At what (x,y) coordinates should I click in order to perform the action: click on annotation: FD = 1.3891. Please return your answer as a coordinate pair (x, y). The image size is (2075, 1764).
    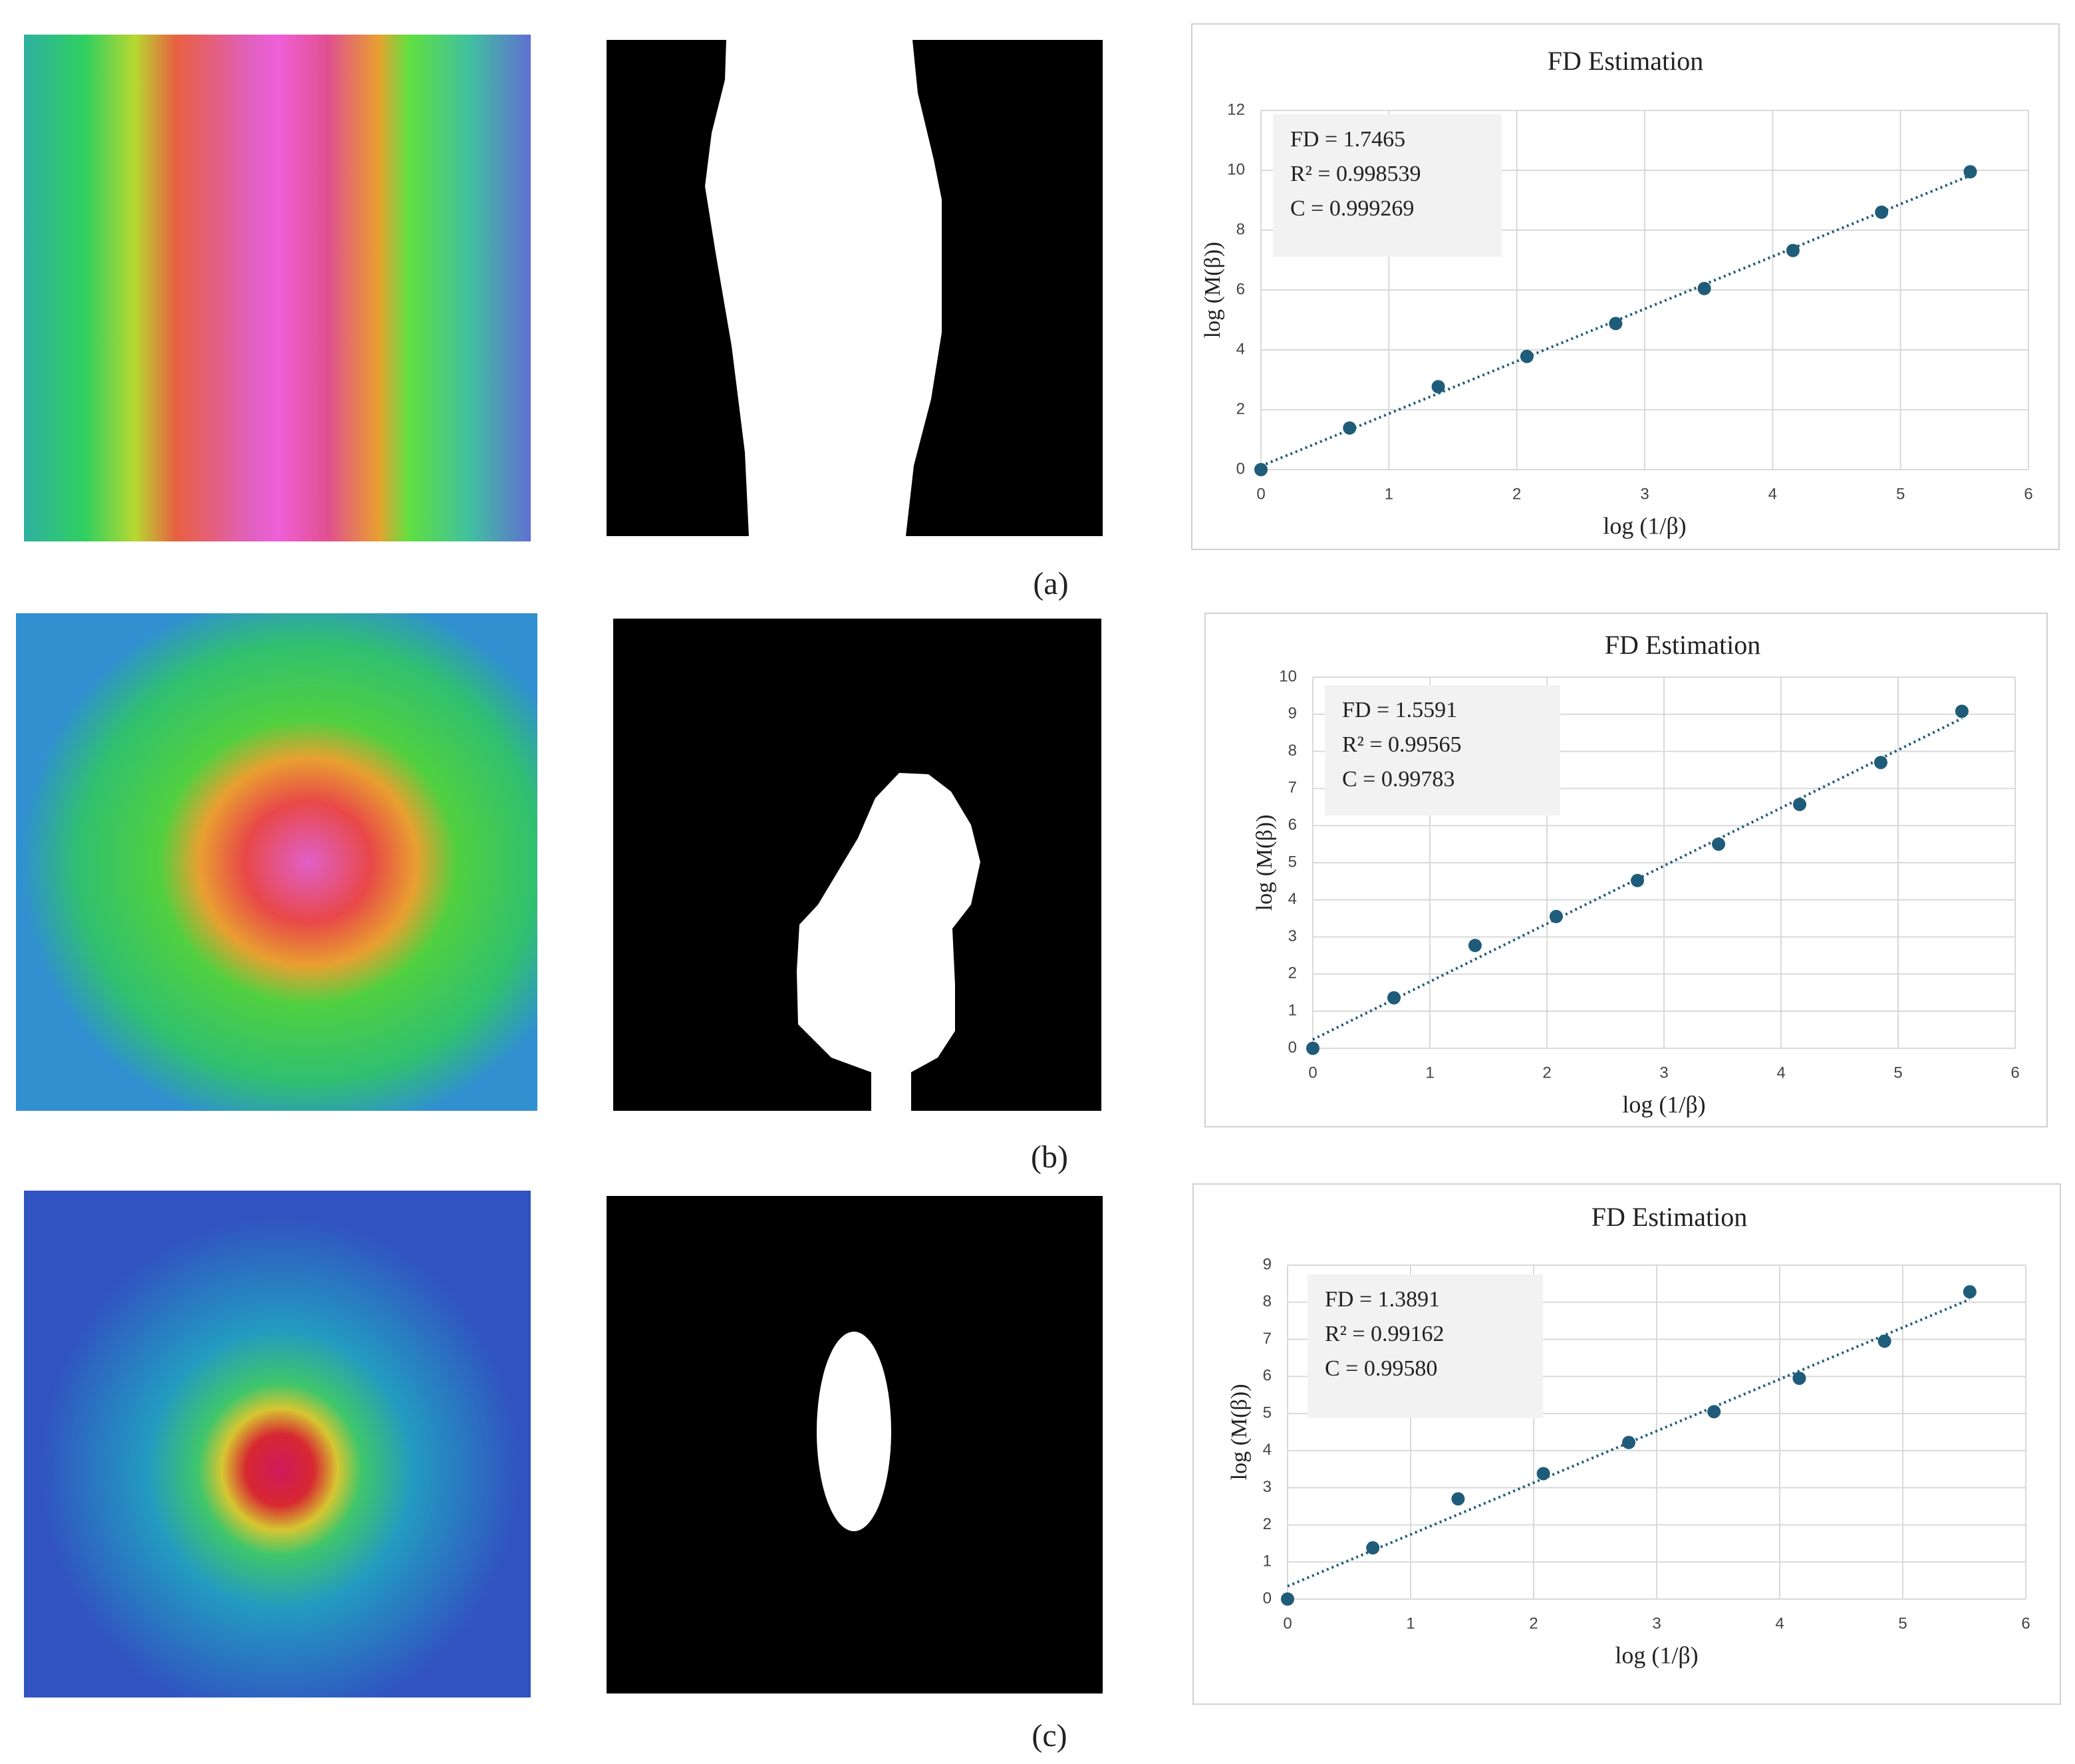
    Looking at the image, I should click on (1382, 1299).